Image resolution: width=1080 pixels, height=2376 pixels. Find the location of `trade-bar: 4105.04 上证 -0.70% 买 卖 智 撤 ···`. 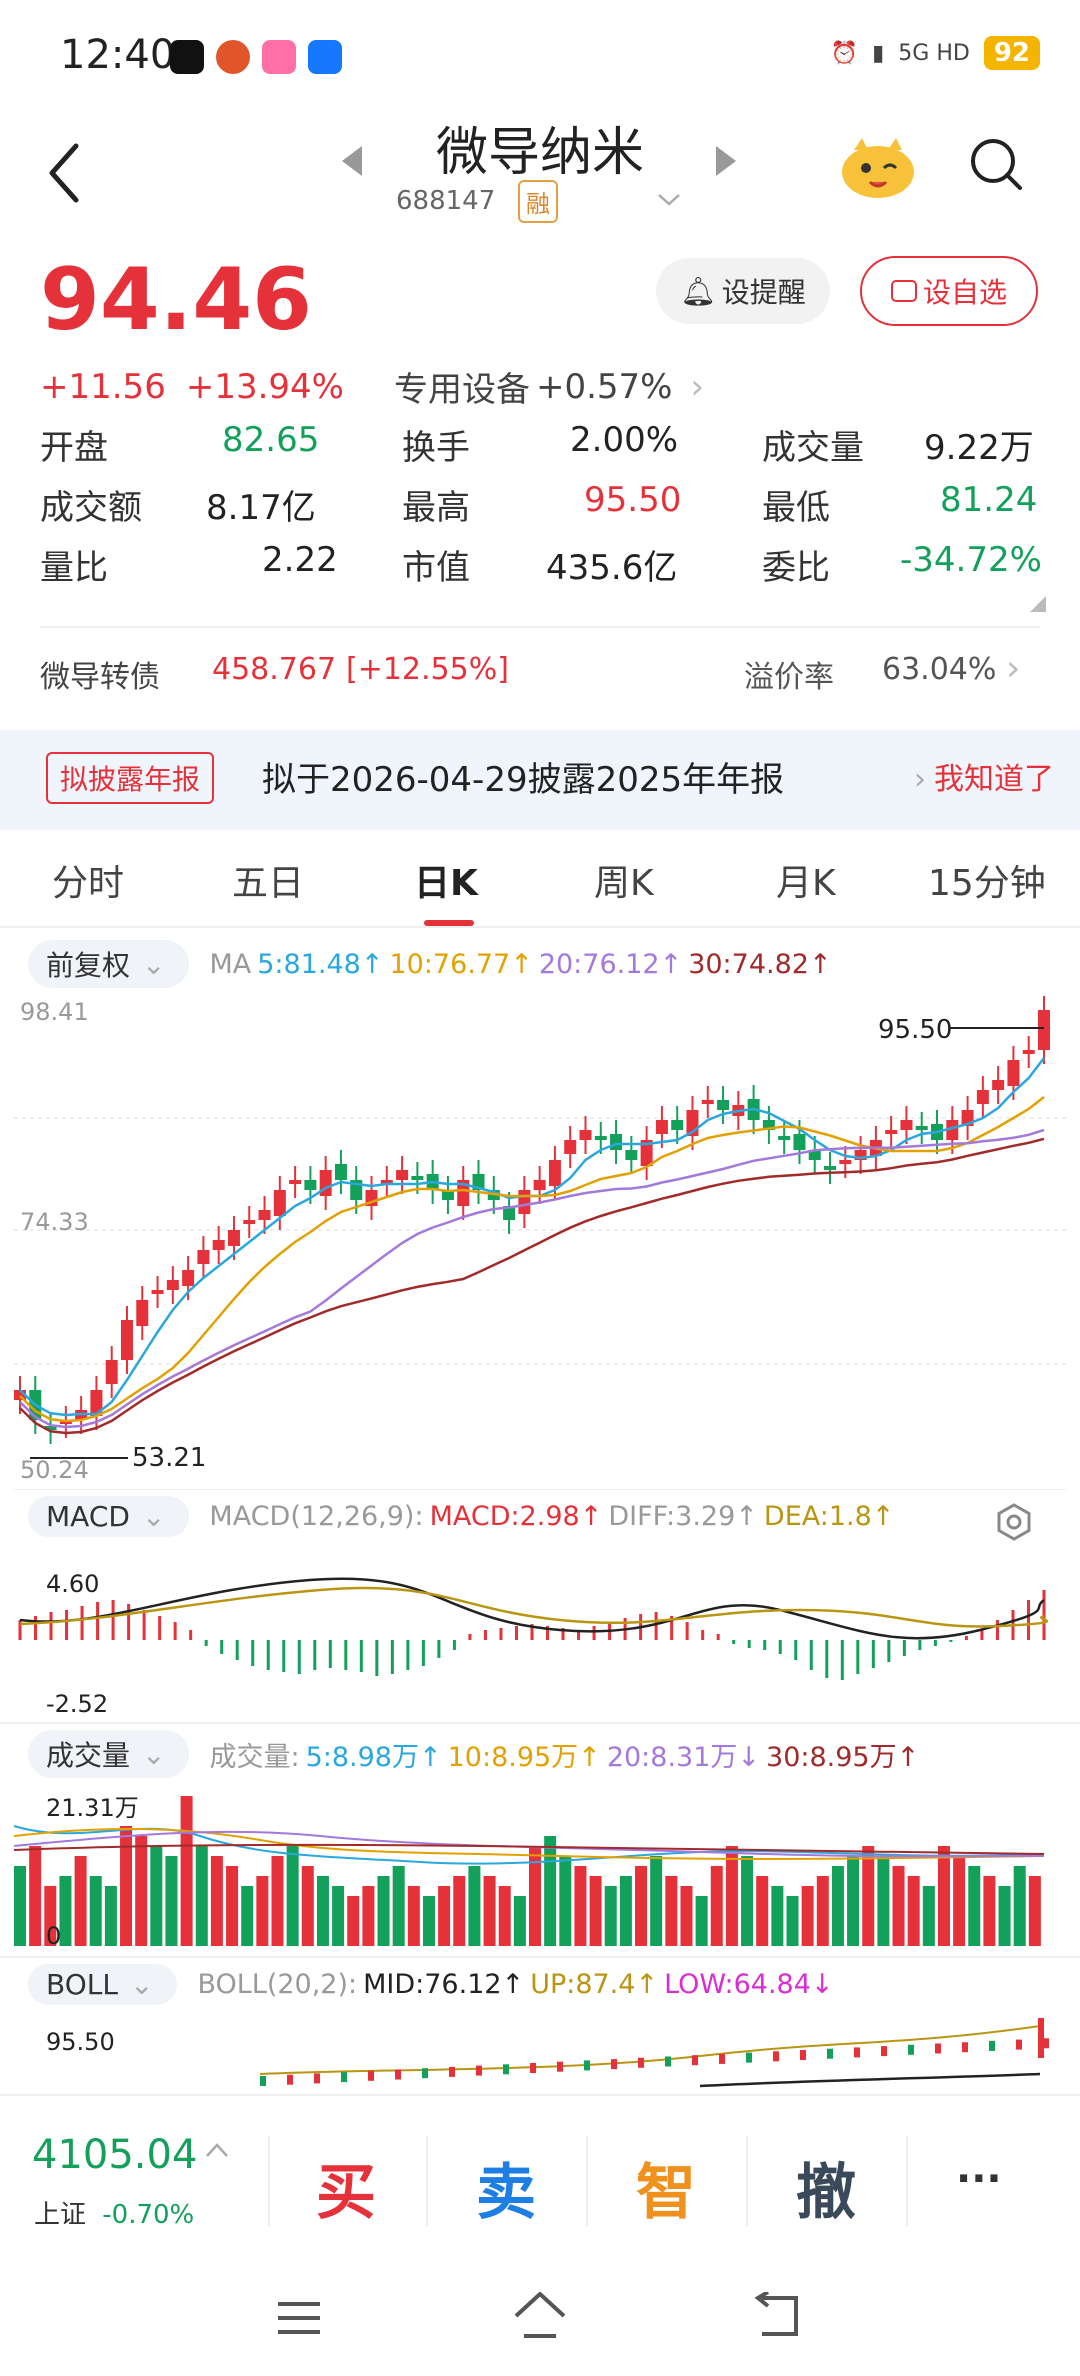

trade-bar: 4105.04 上证 -0.70% 买 卖 智 撤 ··· is located at coordinates (540, 2179).